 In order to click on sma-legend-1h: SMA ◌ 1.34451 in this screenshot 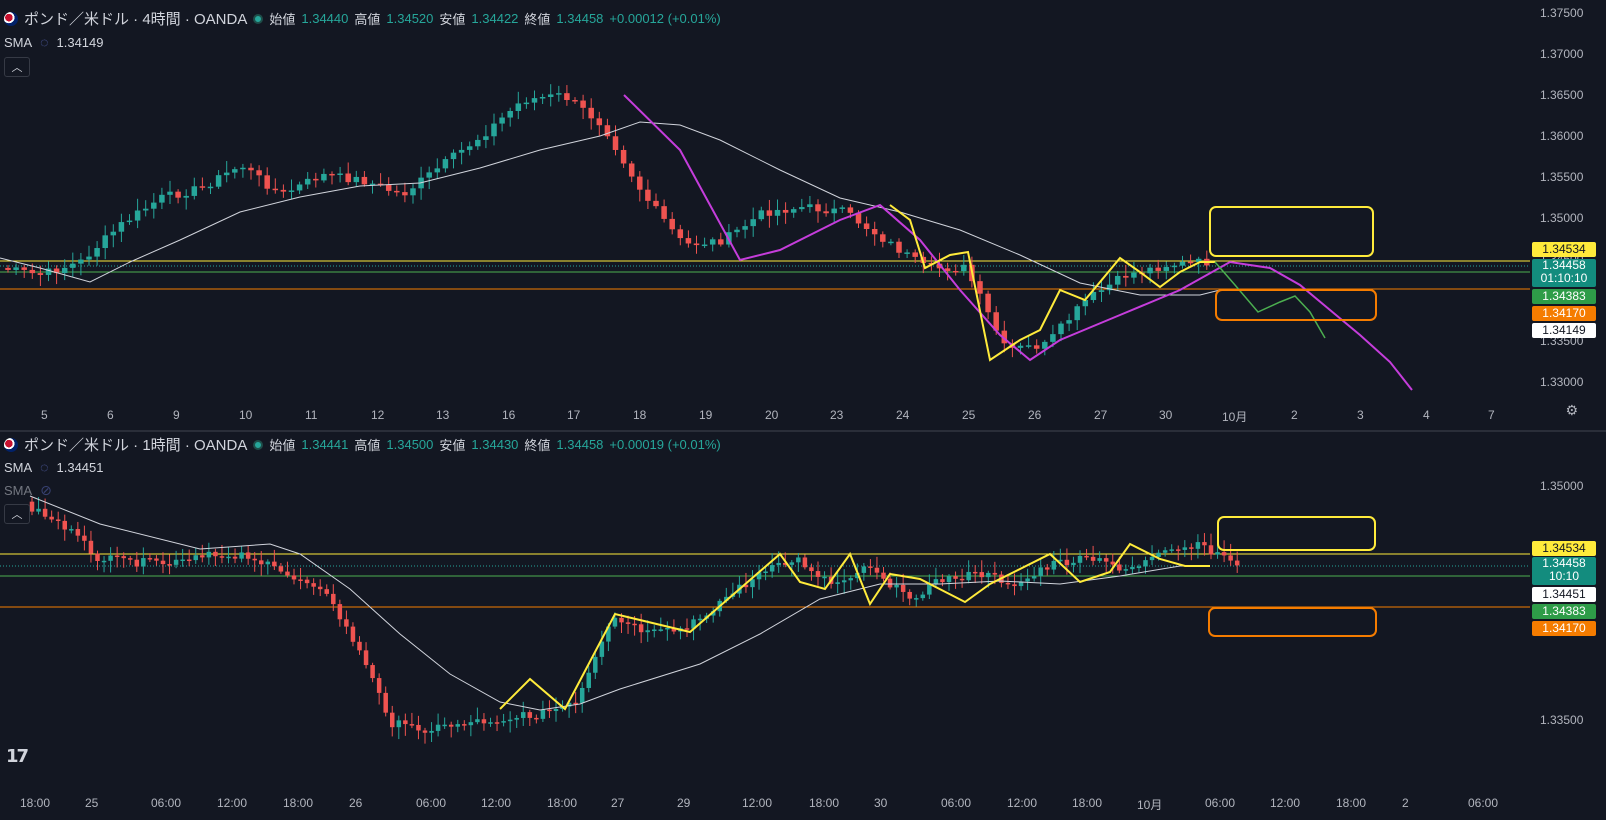, I will do `click(54, 467)`.